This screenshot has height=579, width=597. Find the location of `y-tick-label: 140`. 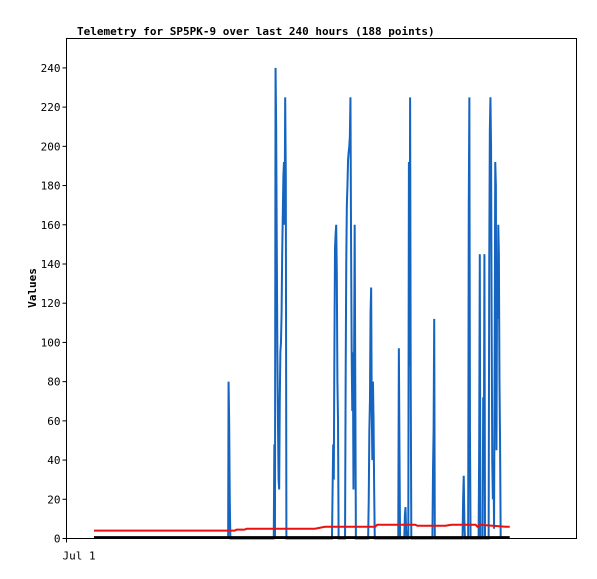

y-tick-label: 140 is located at coordinates (51, 264).